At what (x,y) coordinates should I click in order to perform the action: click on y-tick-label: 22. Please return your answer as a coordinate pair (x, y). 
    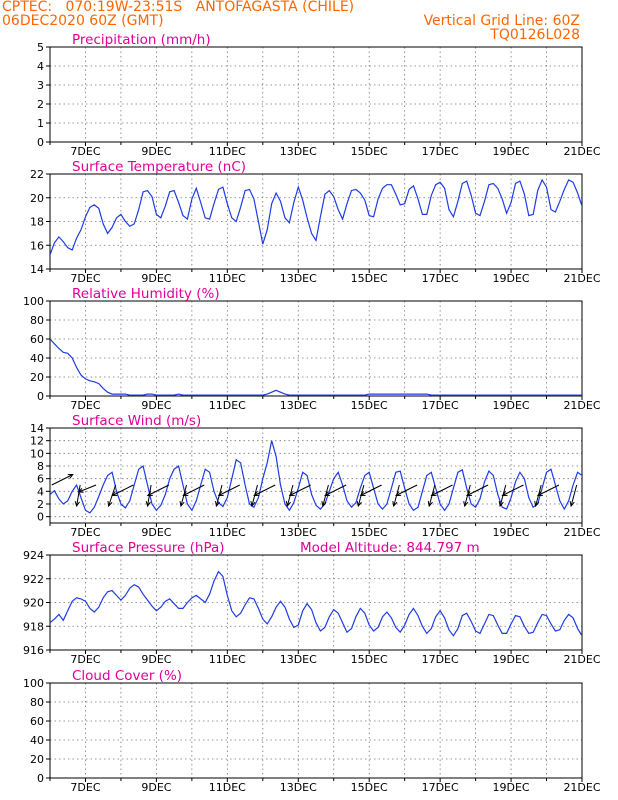
    Looking at the image, I should click on (37, 174).